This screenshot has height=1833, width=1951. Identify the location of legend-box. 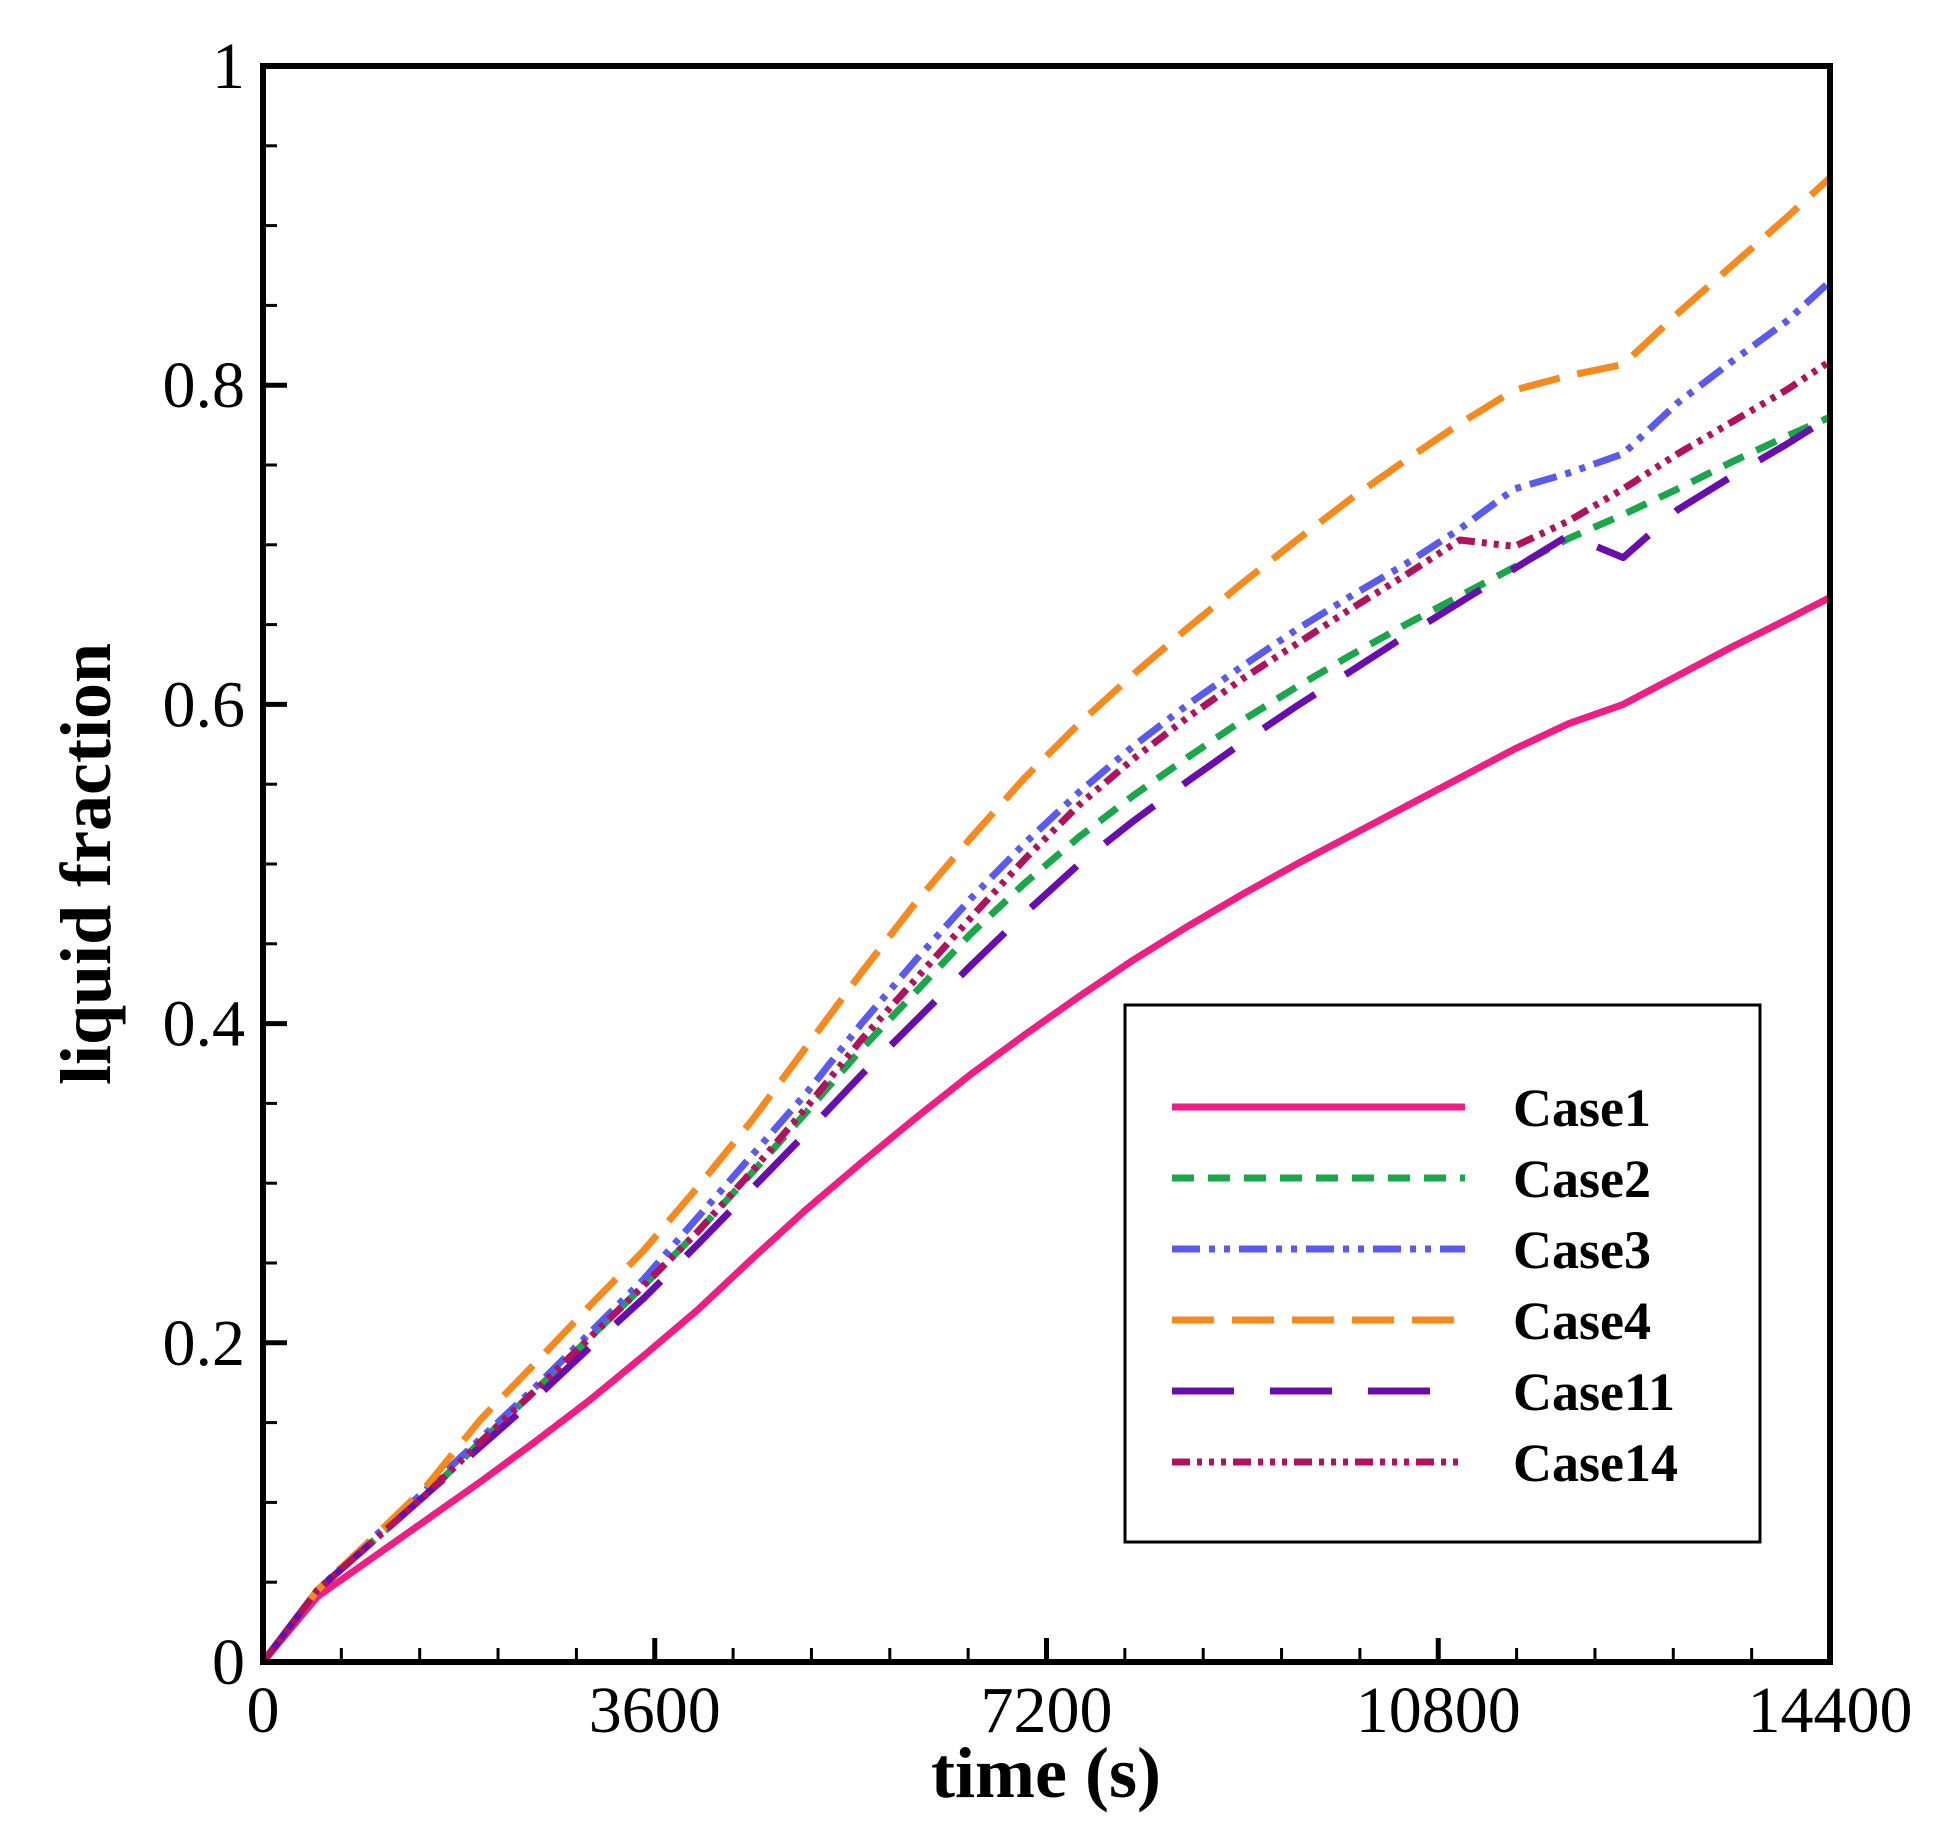
(1442, 1273).